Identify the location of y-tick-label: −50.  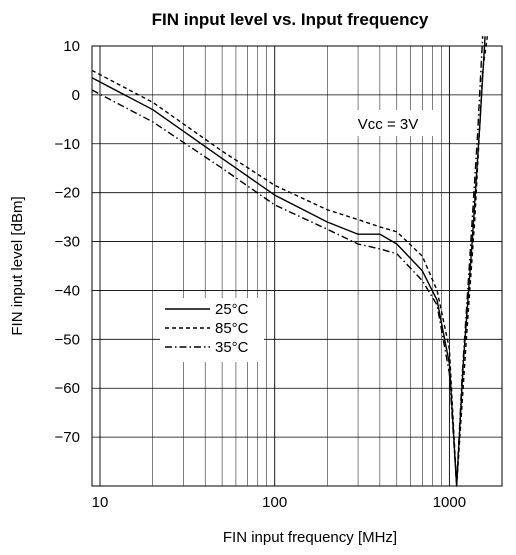
(67, 339).